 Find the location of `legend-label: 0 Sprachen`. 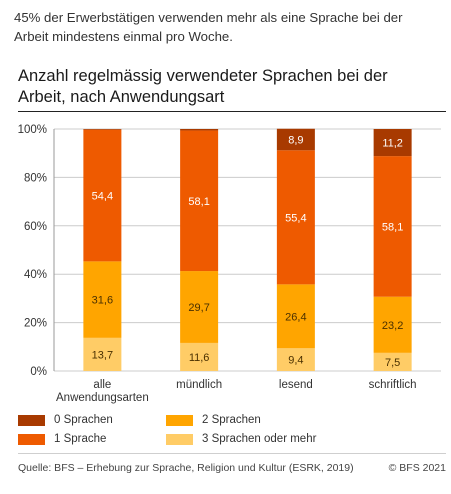

legend-label: 0 Sprachen is located at coordinates (83, 420).